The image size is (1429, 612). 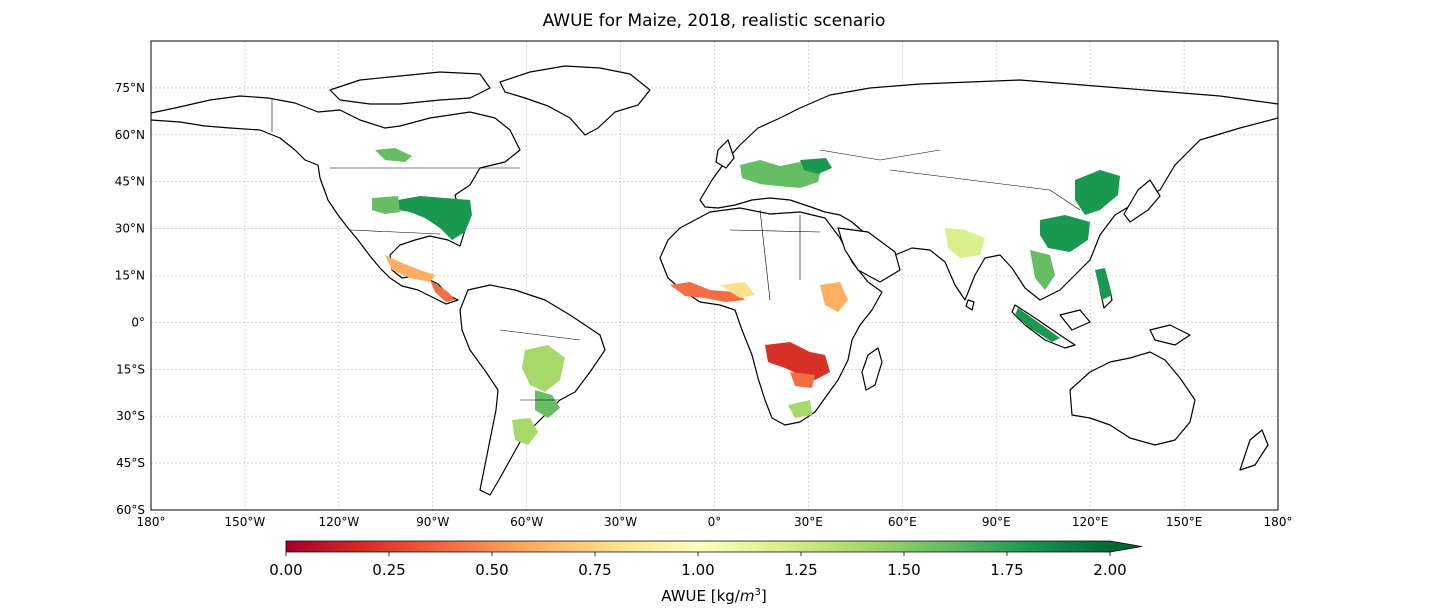 What do you see at coordinates (707, 292) in the screenshot?
I see `west-africa-area` at bounding box center [707, 292].